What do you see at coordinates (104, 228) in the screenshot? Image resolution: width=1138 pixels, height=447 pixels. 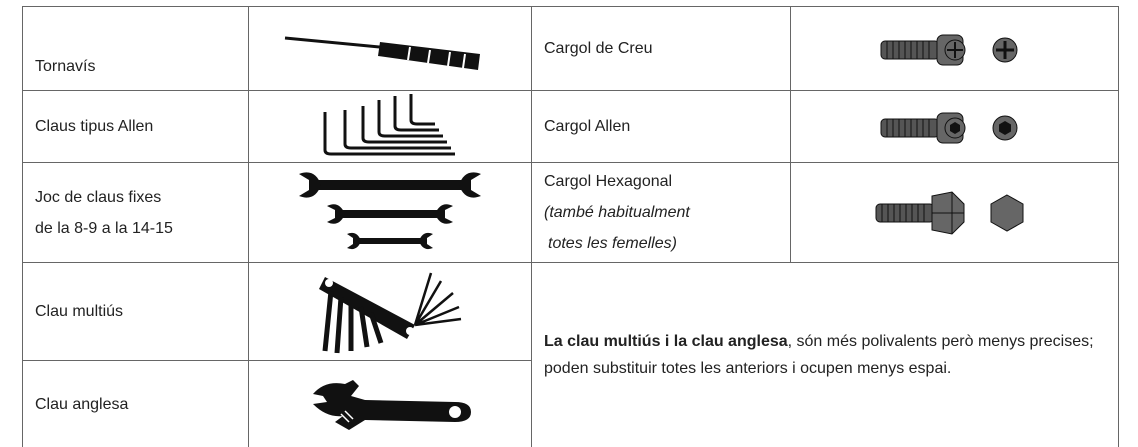 I see `tool-name: de la 8-9 a la 14-15` at bounding box center [104, 228].